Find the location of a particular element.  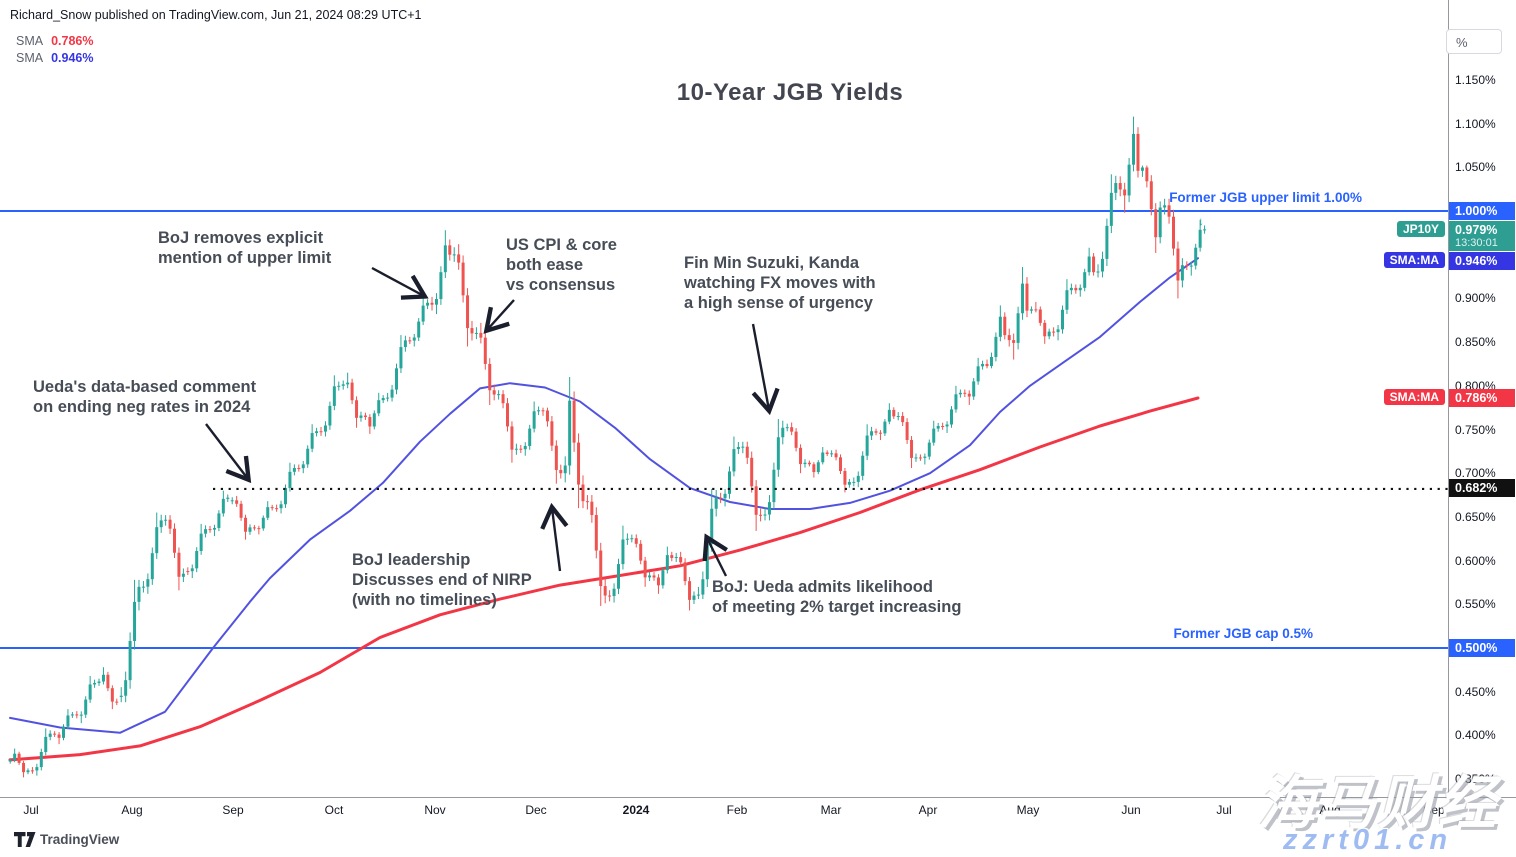

price-tick: 0.450% is located at coordinates (1475, 691).